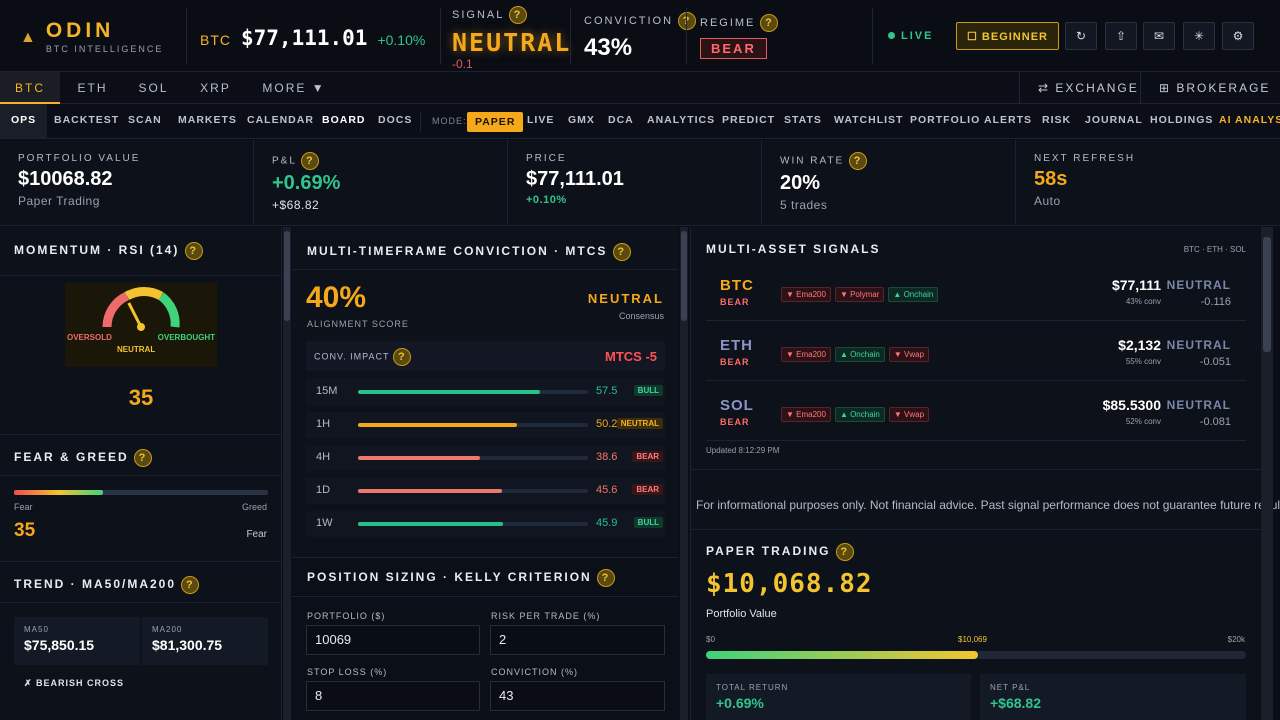  I want to click on right-scrollbar, so click(1267, 473).